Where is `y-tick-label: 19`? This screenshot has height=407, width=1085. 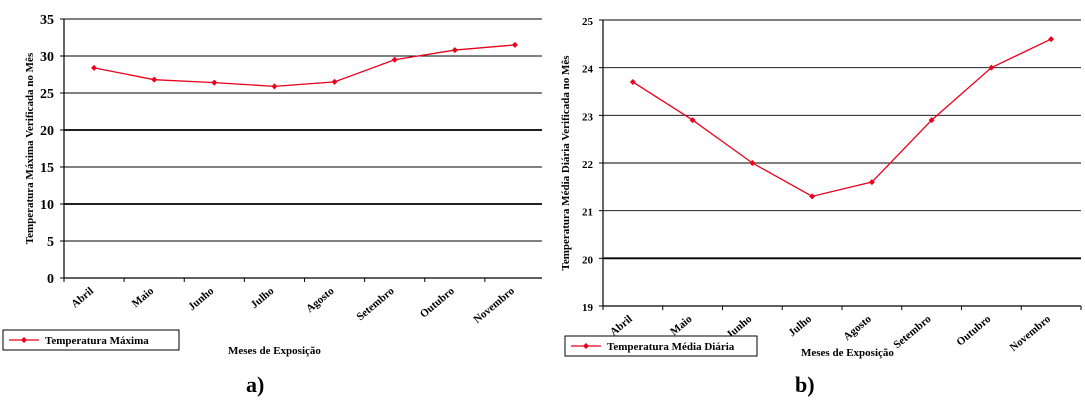 y-tick-label: 19 is located at coordinates (588, 308).